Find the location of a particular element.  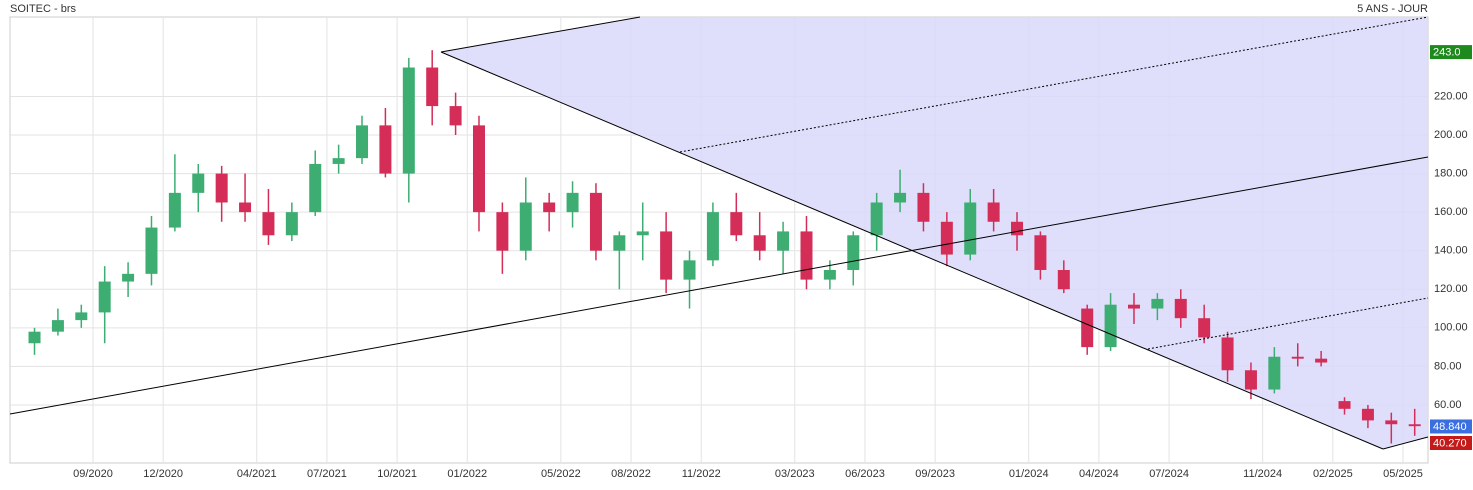

x-tick-label: 09/2020 is located at coordinates (93, 474).